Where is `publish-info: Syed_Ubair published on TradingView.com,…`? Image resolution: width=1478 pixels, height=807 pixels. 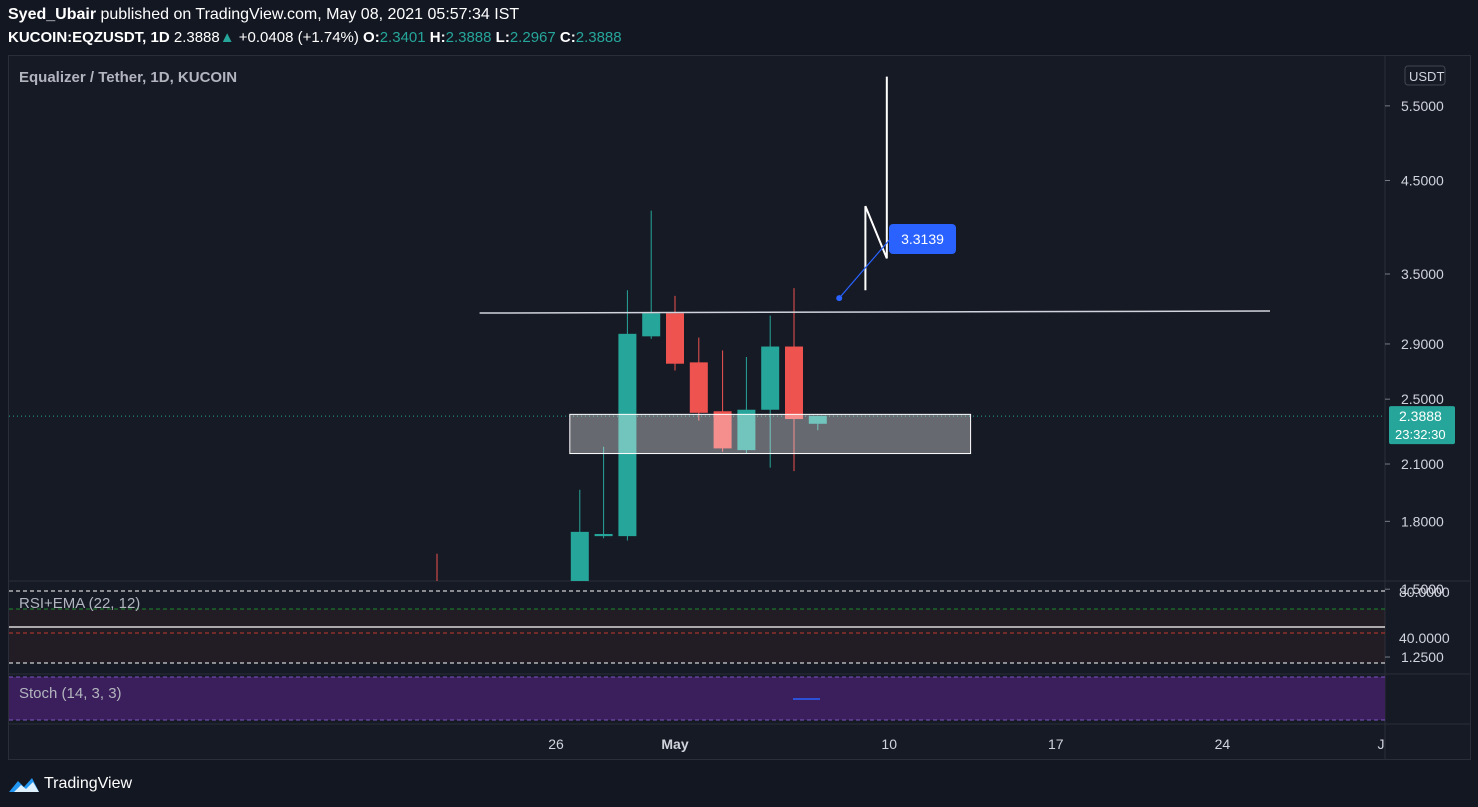 publish-info: Syed_Ubair published on TradingView.com,… is located at coordinates (263, 15).